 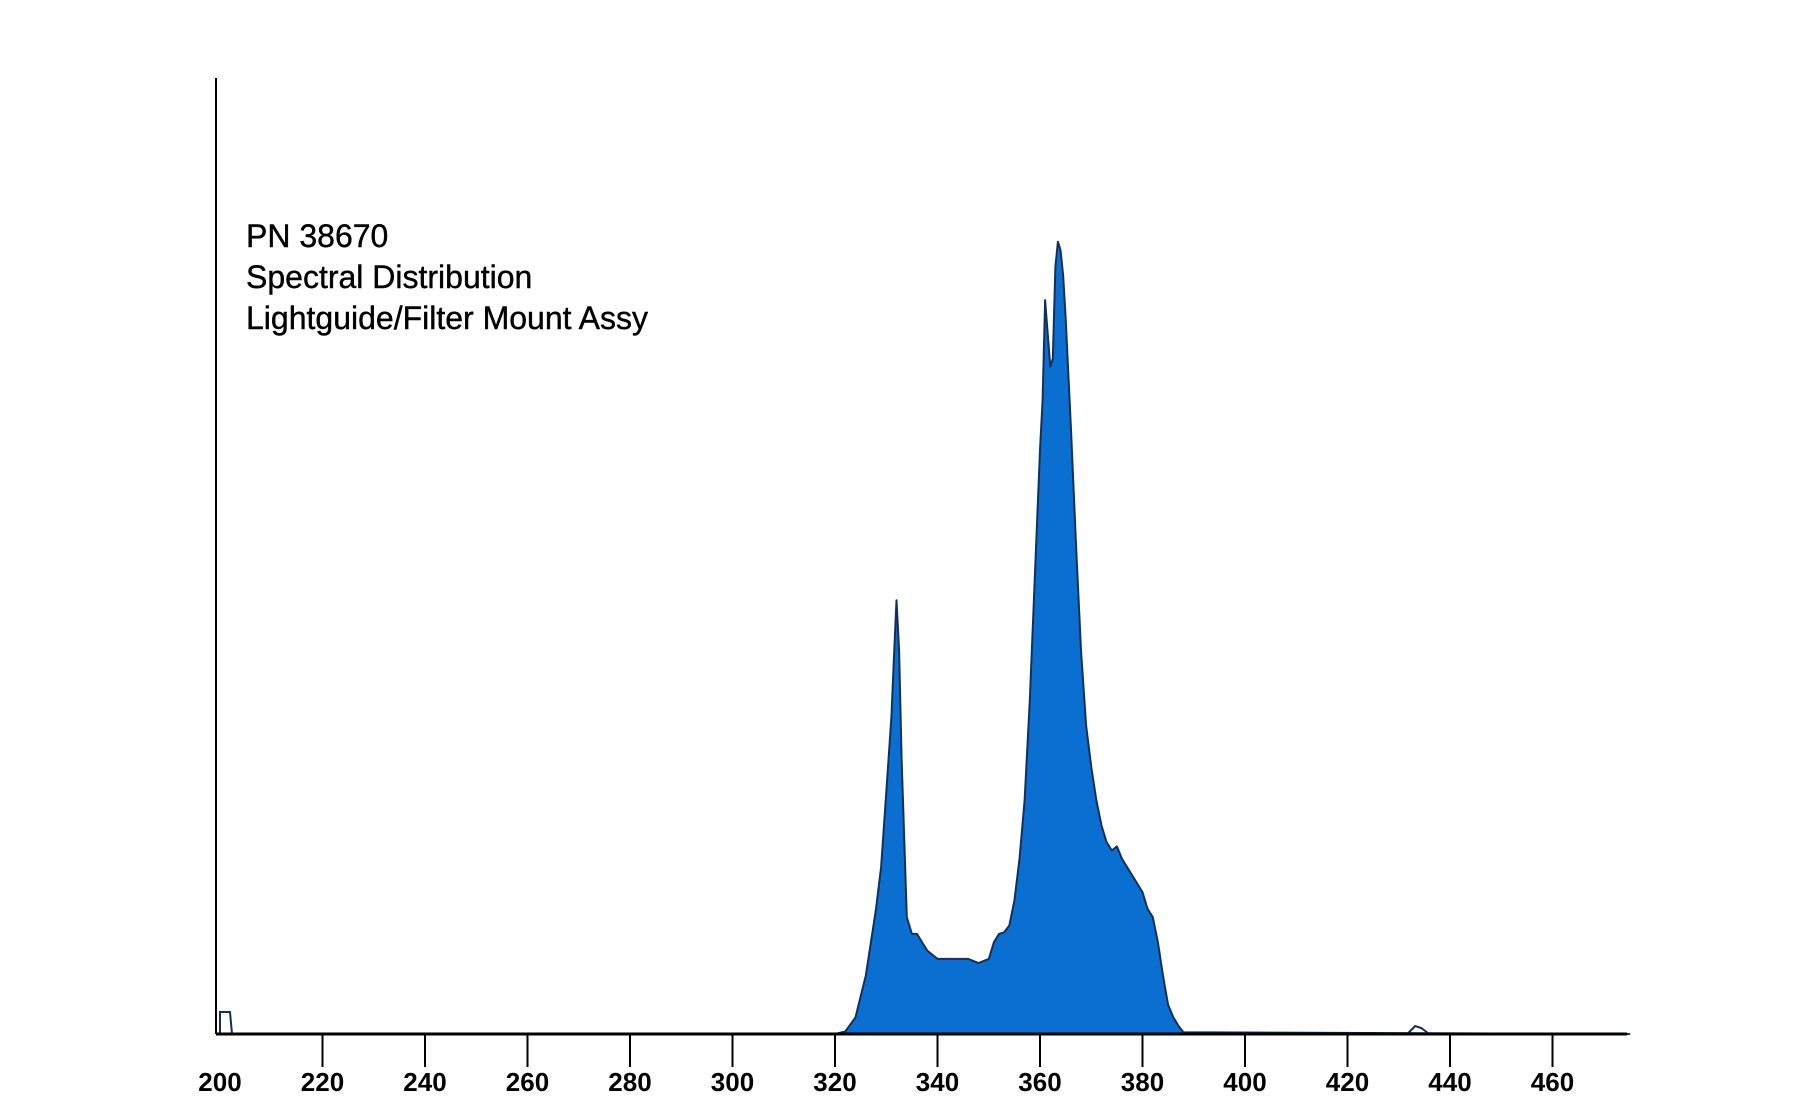 I want to click on x-tick-label-320: 320, so click(x=834, y=1082).